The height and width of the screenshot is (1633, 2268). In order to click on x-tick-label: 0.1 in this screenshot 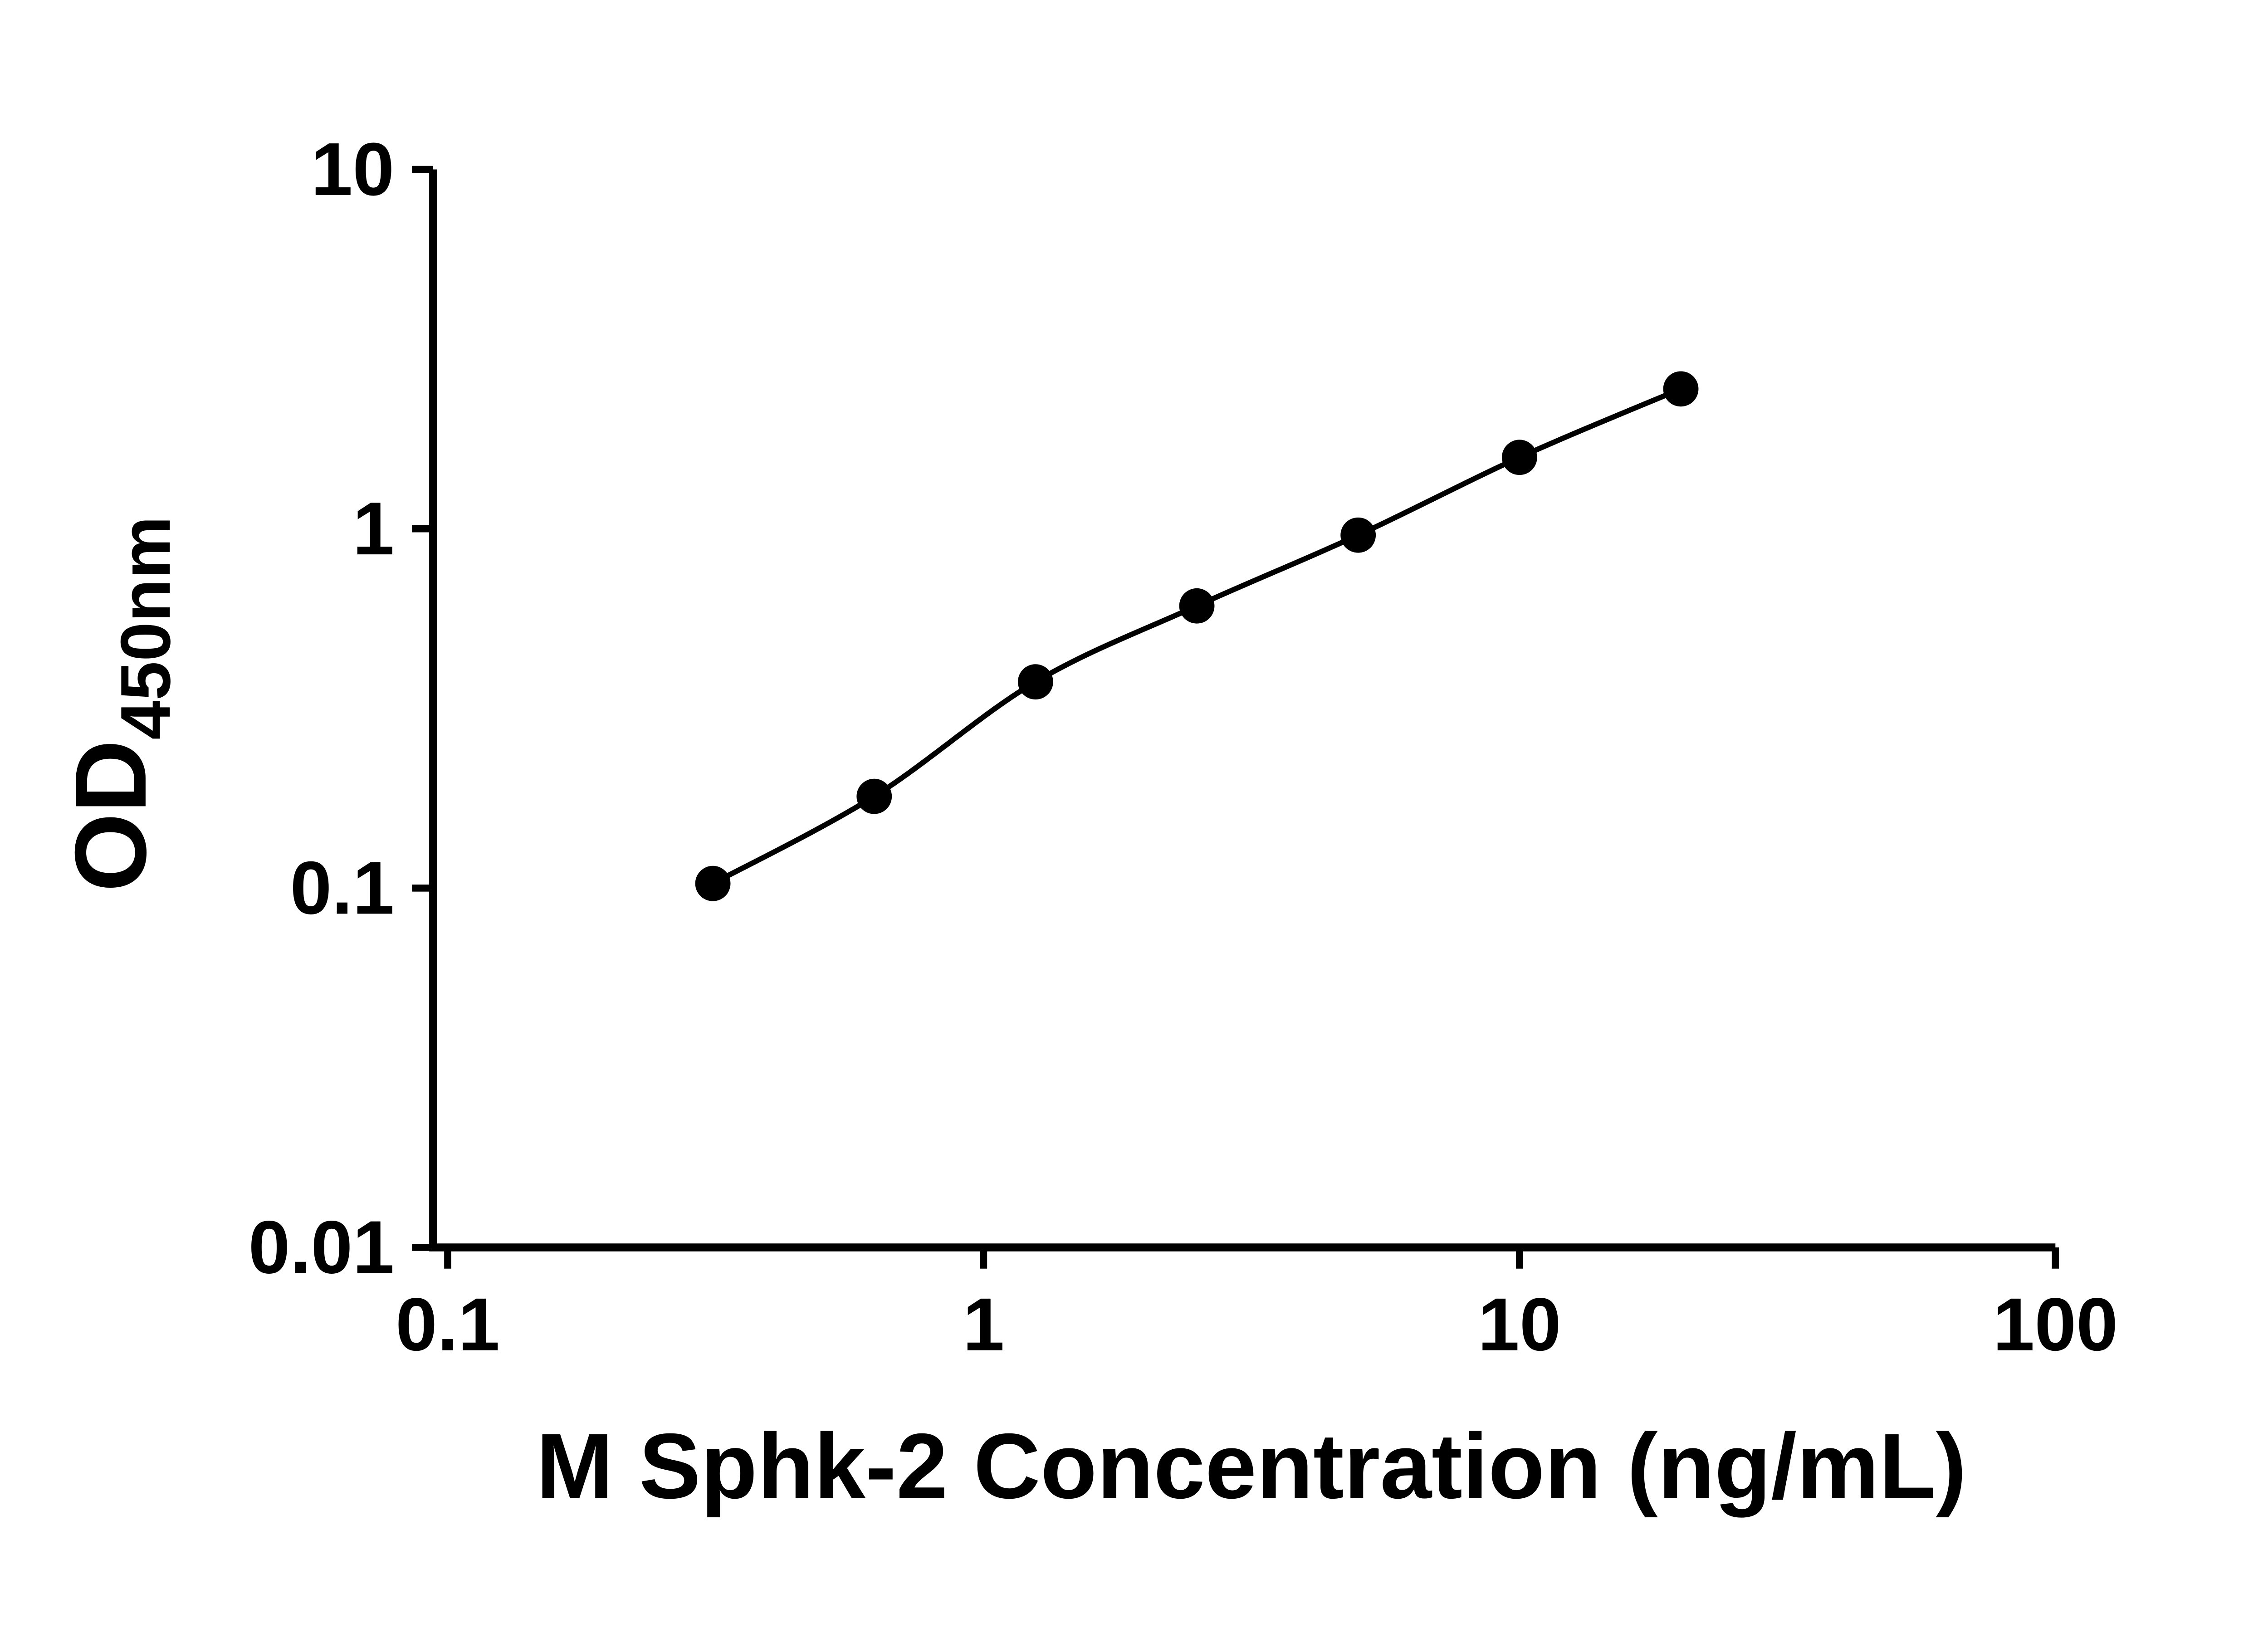, I will do `click(448, 1325)`.